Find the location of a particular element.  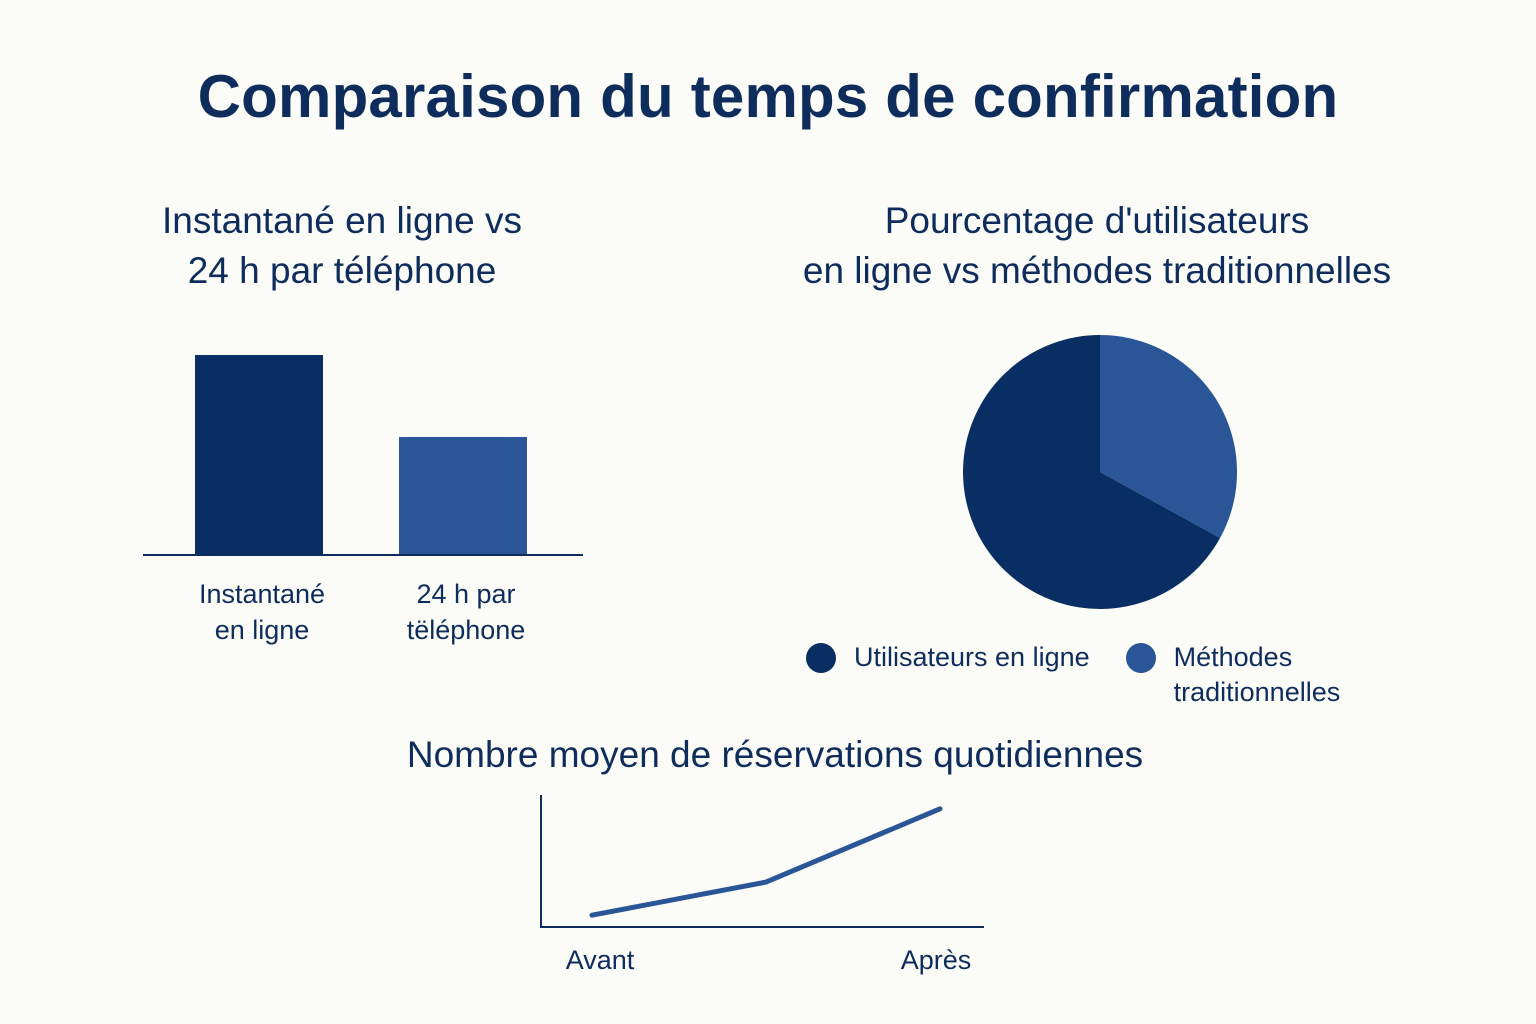

line-series is located at coordinates (766, 862).